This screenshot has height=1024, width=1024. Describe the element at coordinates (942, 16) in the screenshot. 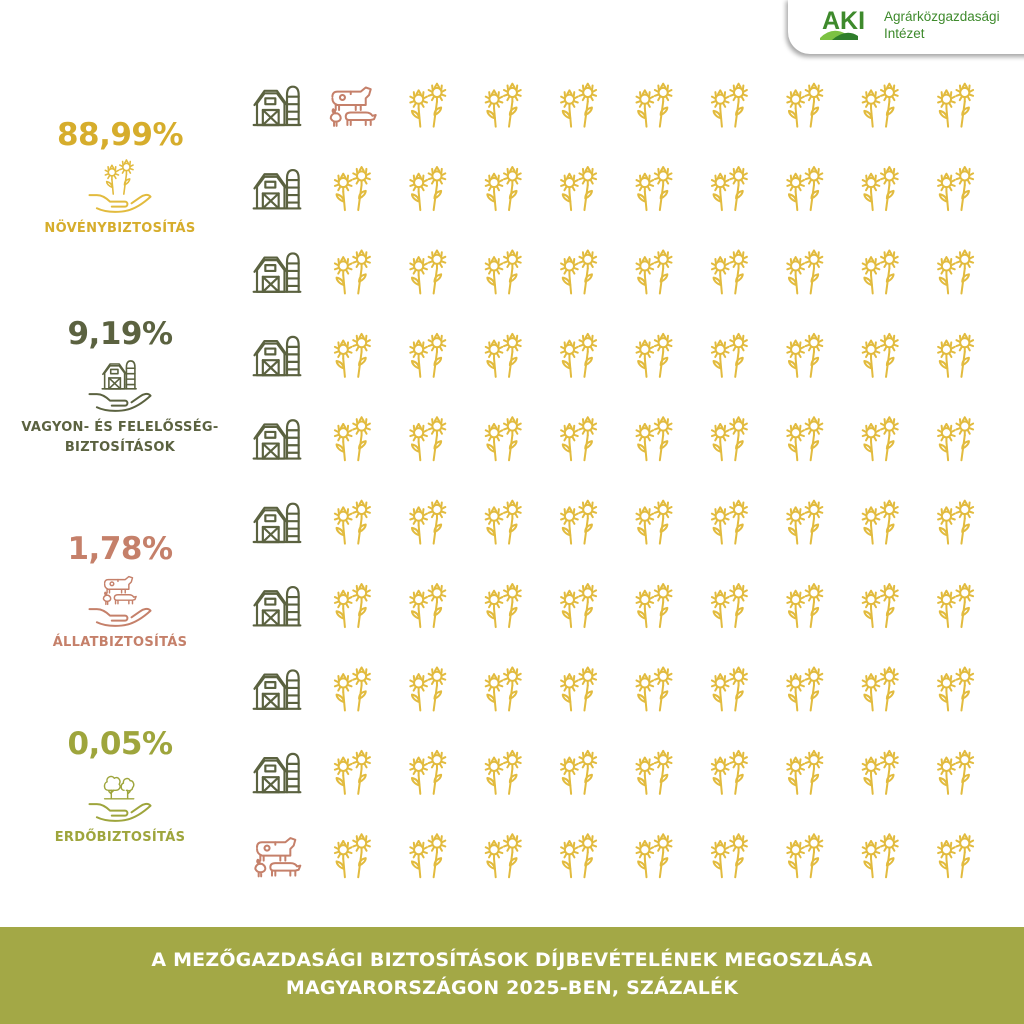

I see `institute-name-line1: Agrárközgazdasági` at that location.